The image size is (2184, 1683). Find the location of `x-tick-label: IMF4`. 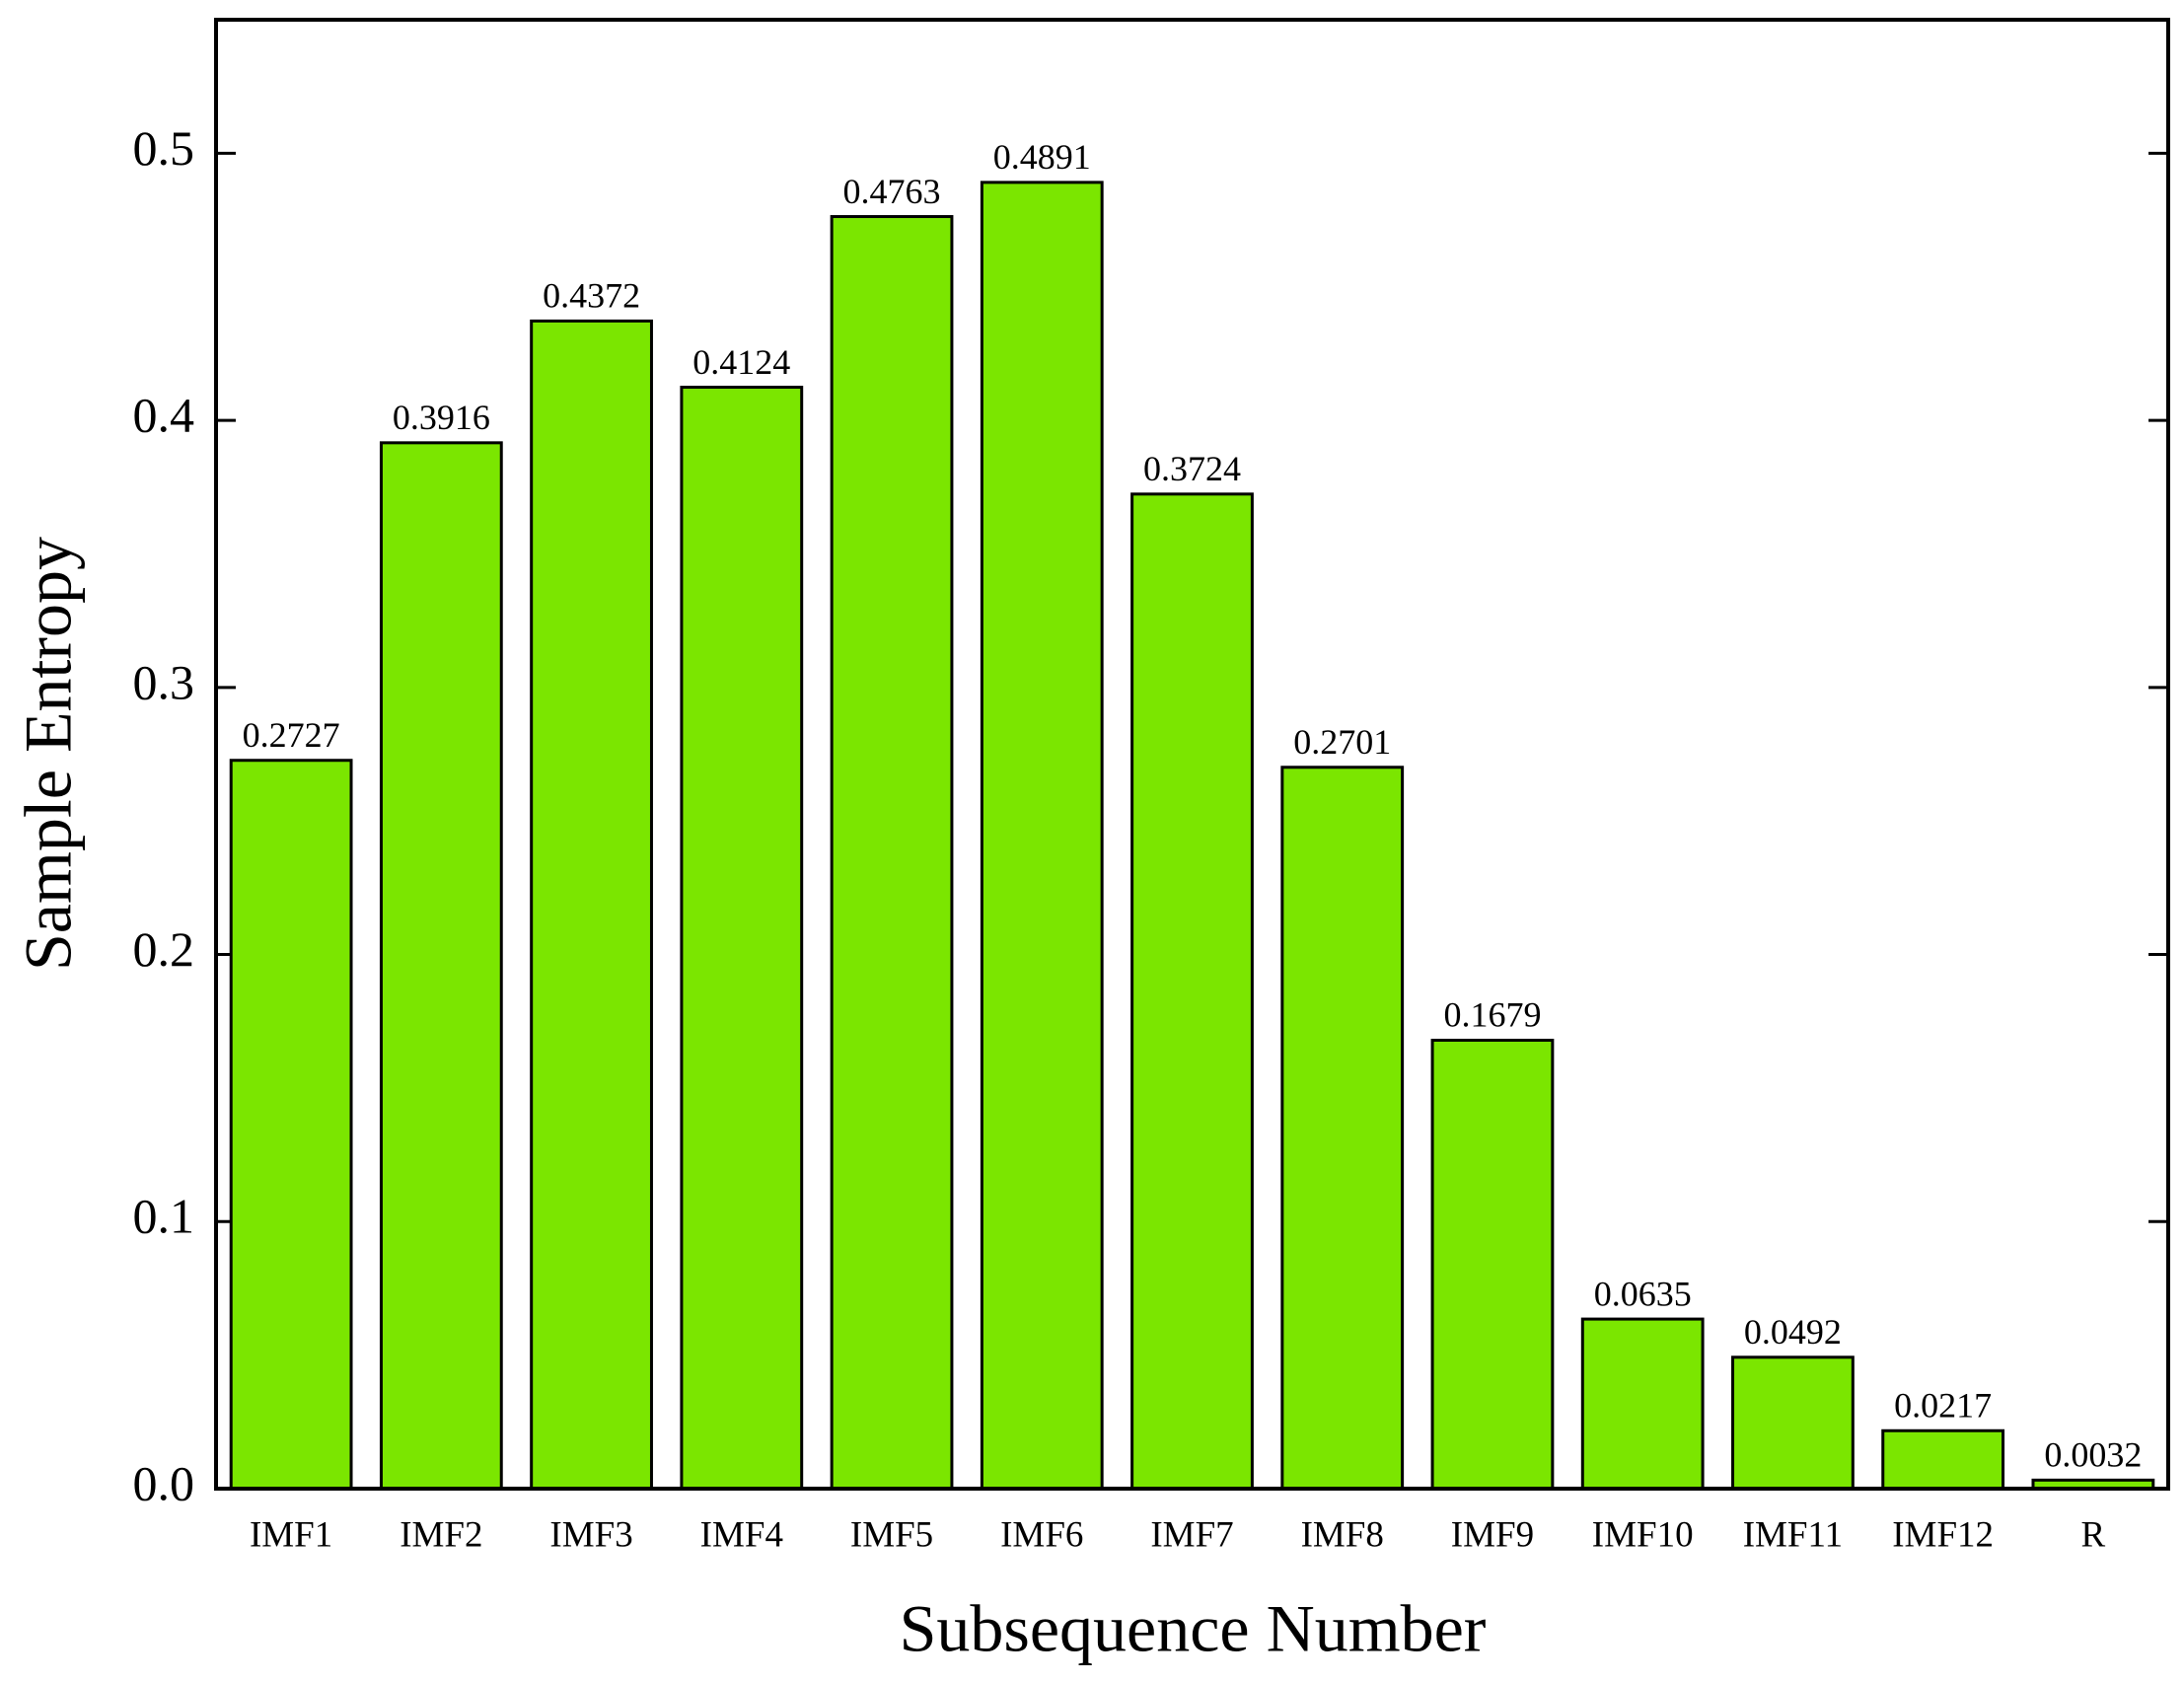

x-tick-label: IMF4 is located at coordinates (741, 1534).